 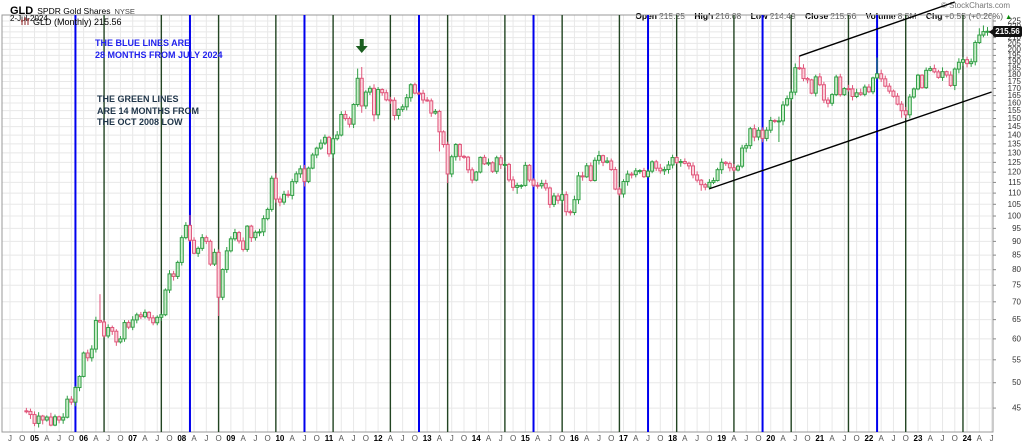 I want to click on svg-text: 160, so click(x=1015, y=102).